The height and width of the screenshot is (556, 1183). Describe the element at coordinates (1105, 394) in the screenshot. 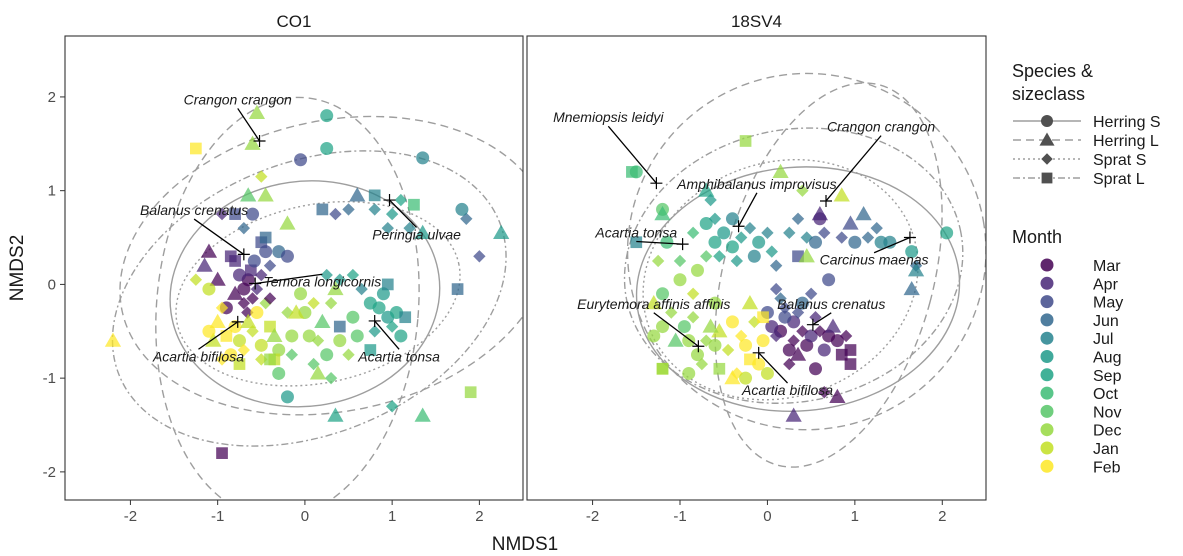

I see `legend-month-label: Oct` at that location.